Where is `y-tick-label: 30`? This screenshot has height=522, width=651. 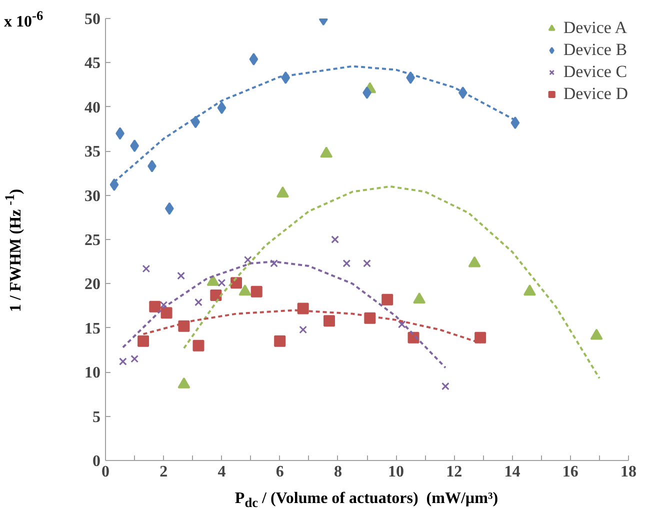
y-tick-label: 30 is located at coordinates (92, 196).